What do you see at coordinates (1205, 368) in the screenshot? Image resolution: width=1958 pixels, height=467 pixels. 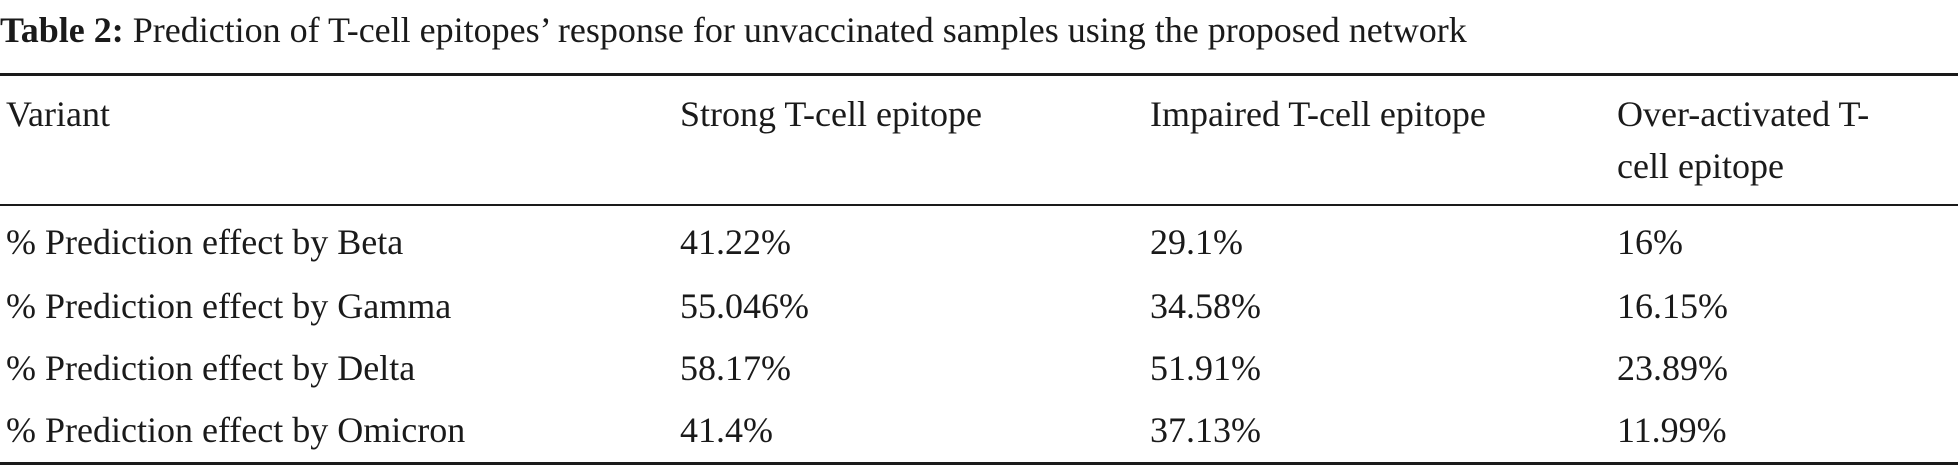 I see `table-cell: 51.91%` at bounding box center [1205, 368].